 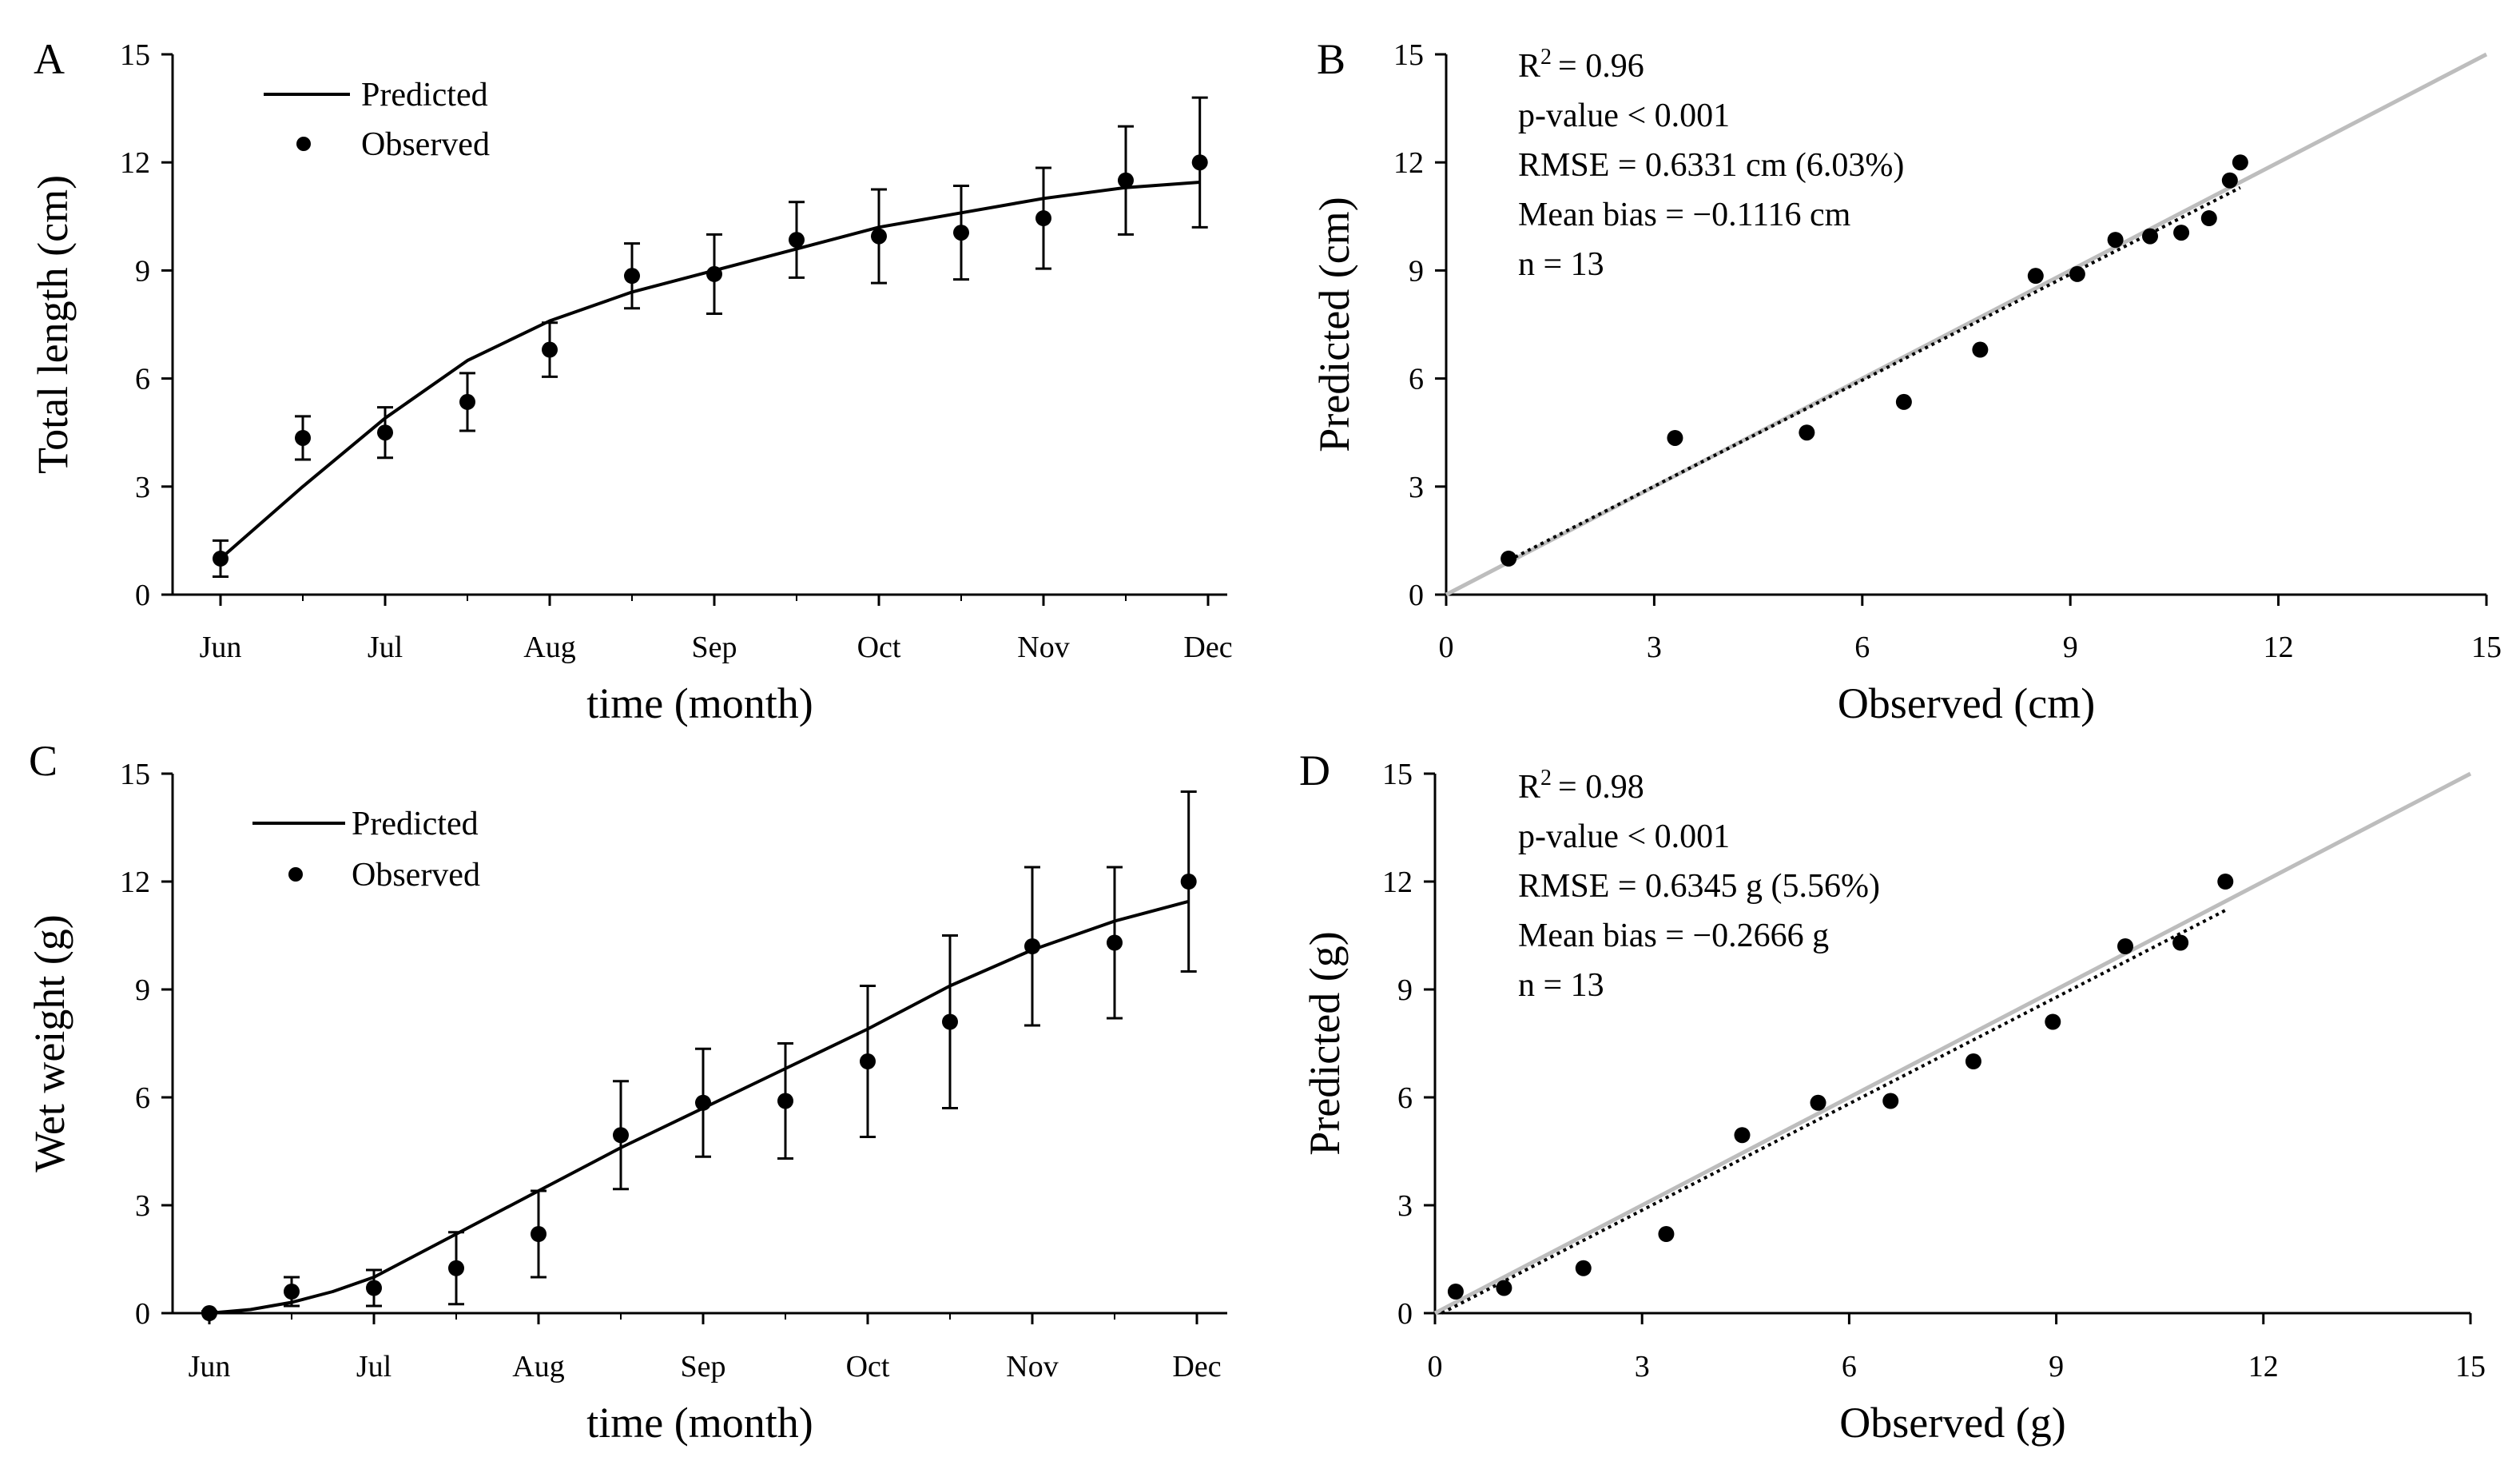 I want to click on x-axis-title: Observed (cm), so click(x=1966, y=703).